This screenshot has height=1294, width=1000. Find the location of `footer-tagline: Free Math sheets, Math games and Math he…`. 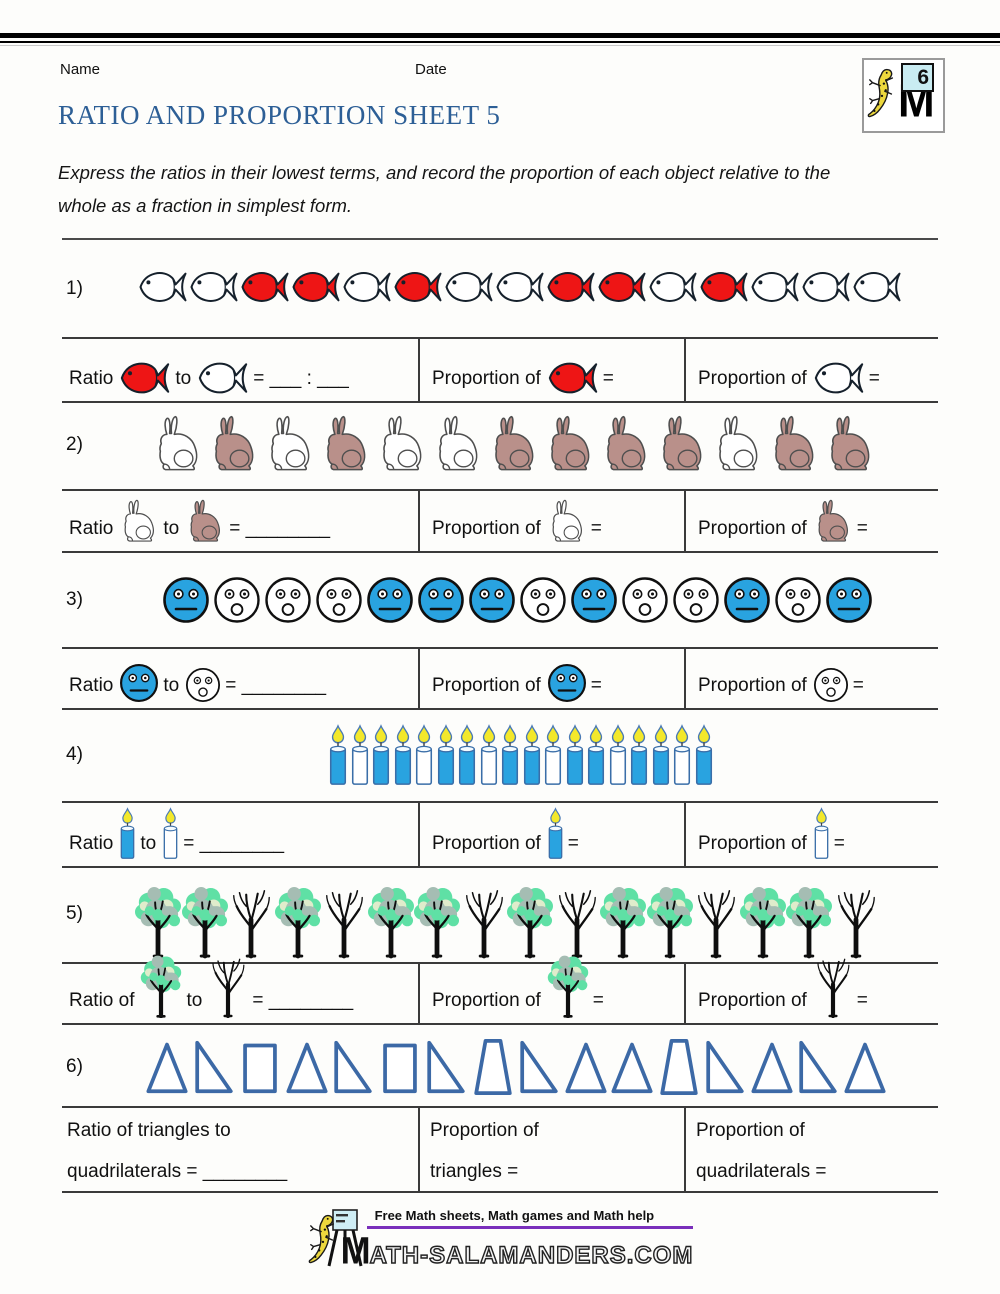

footer-tagline: Free Math sheets, Math games and Math he… is located at coordinates (514, 1215).